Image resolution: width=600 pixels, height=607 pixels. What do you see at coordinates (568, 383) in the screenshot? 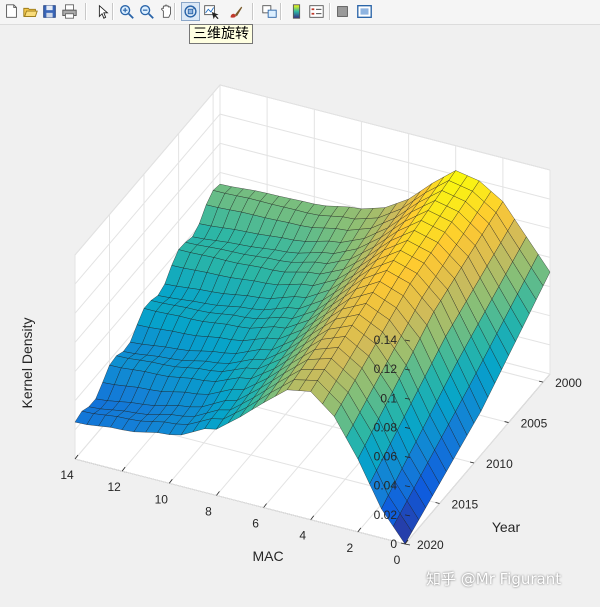
I see `y-tick-label: 2000` at bounding box center [568, 383].